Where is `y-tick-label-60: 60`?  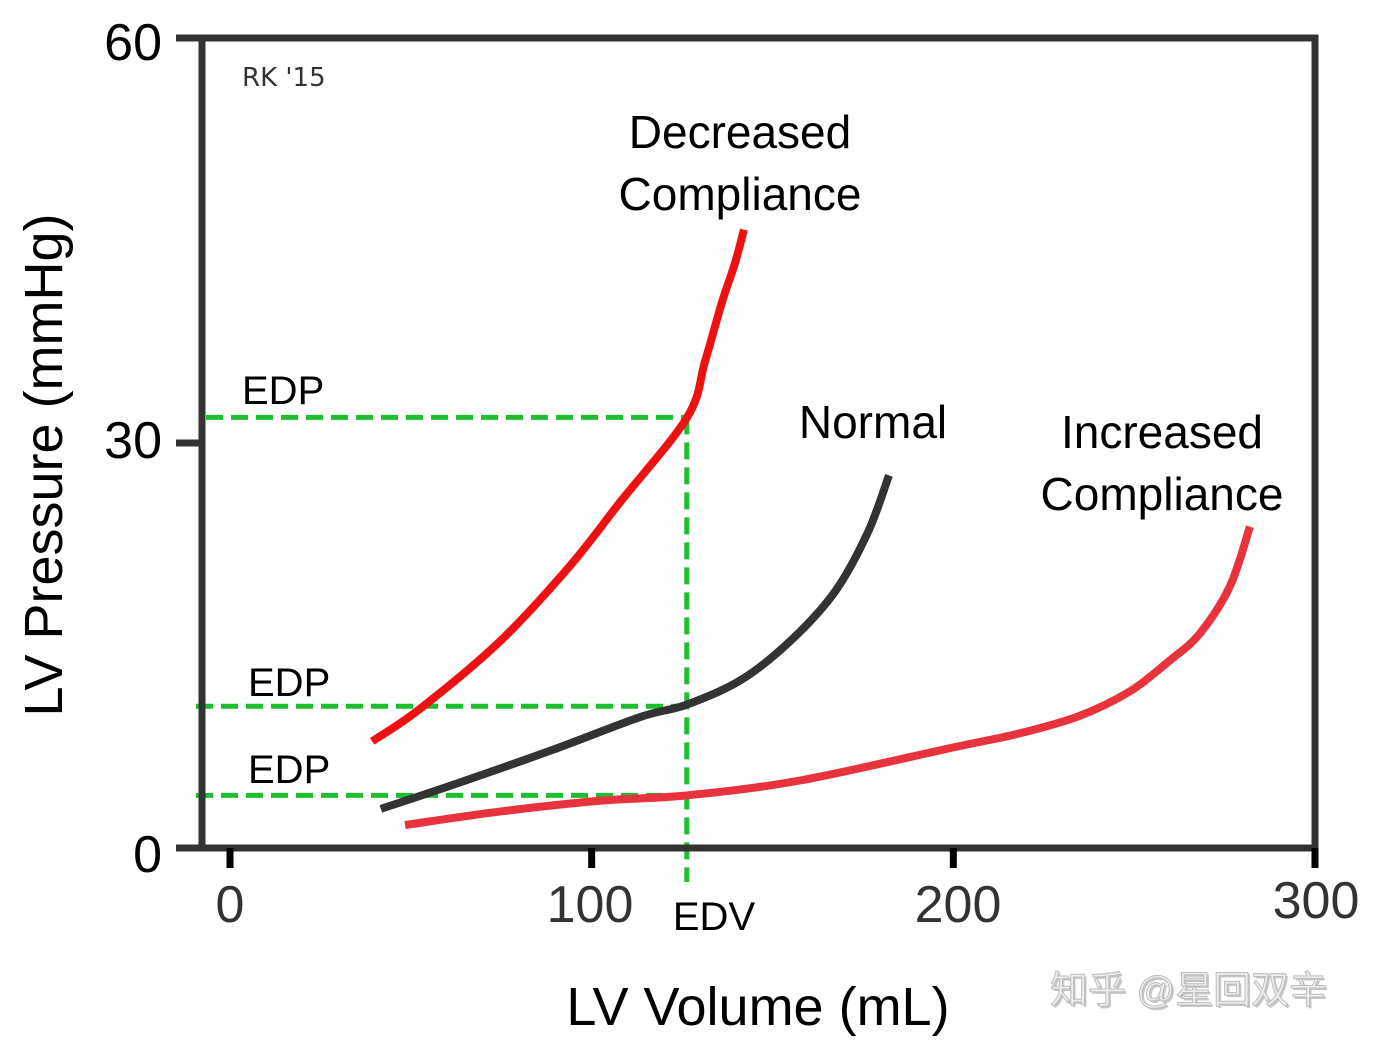 y-tick-label-60: 60 is located at coordinates (133, 43).